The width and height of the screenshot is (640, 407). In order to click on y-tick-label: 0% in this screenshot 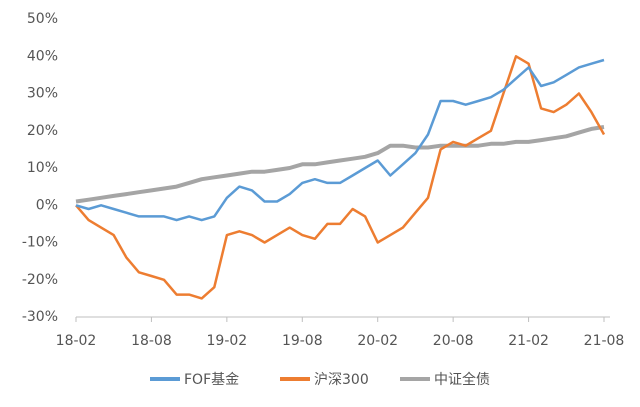, I will do `click(47, 205)`.